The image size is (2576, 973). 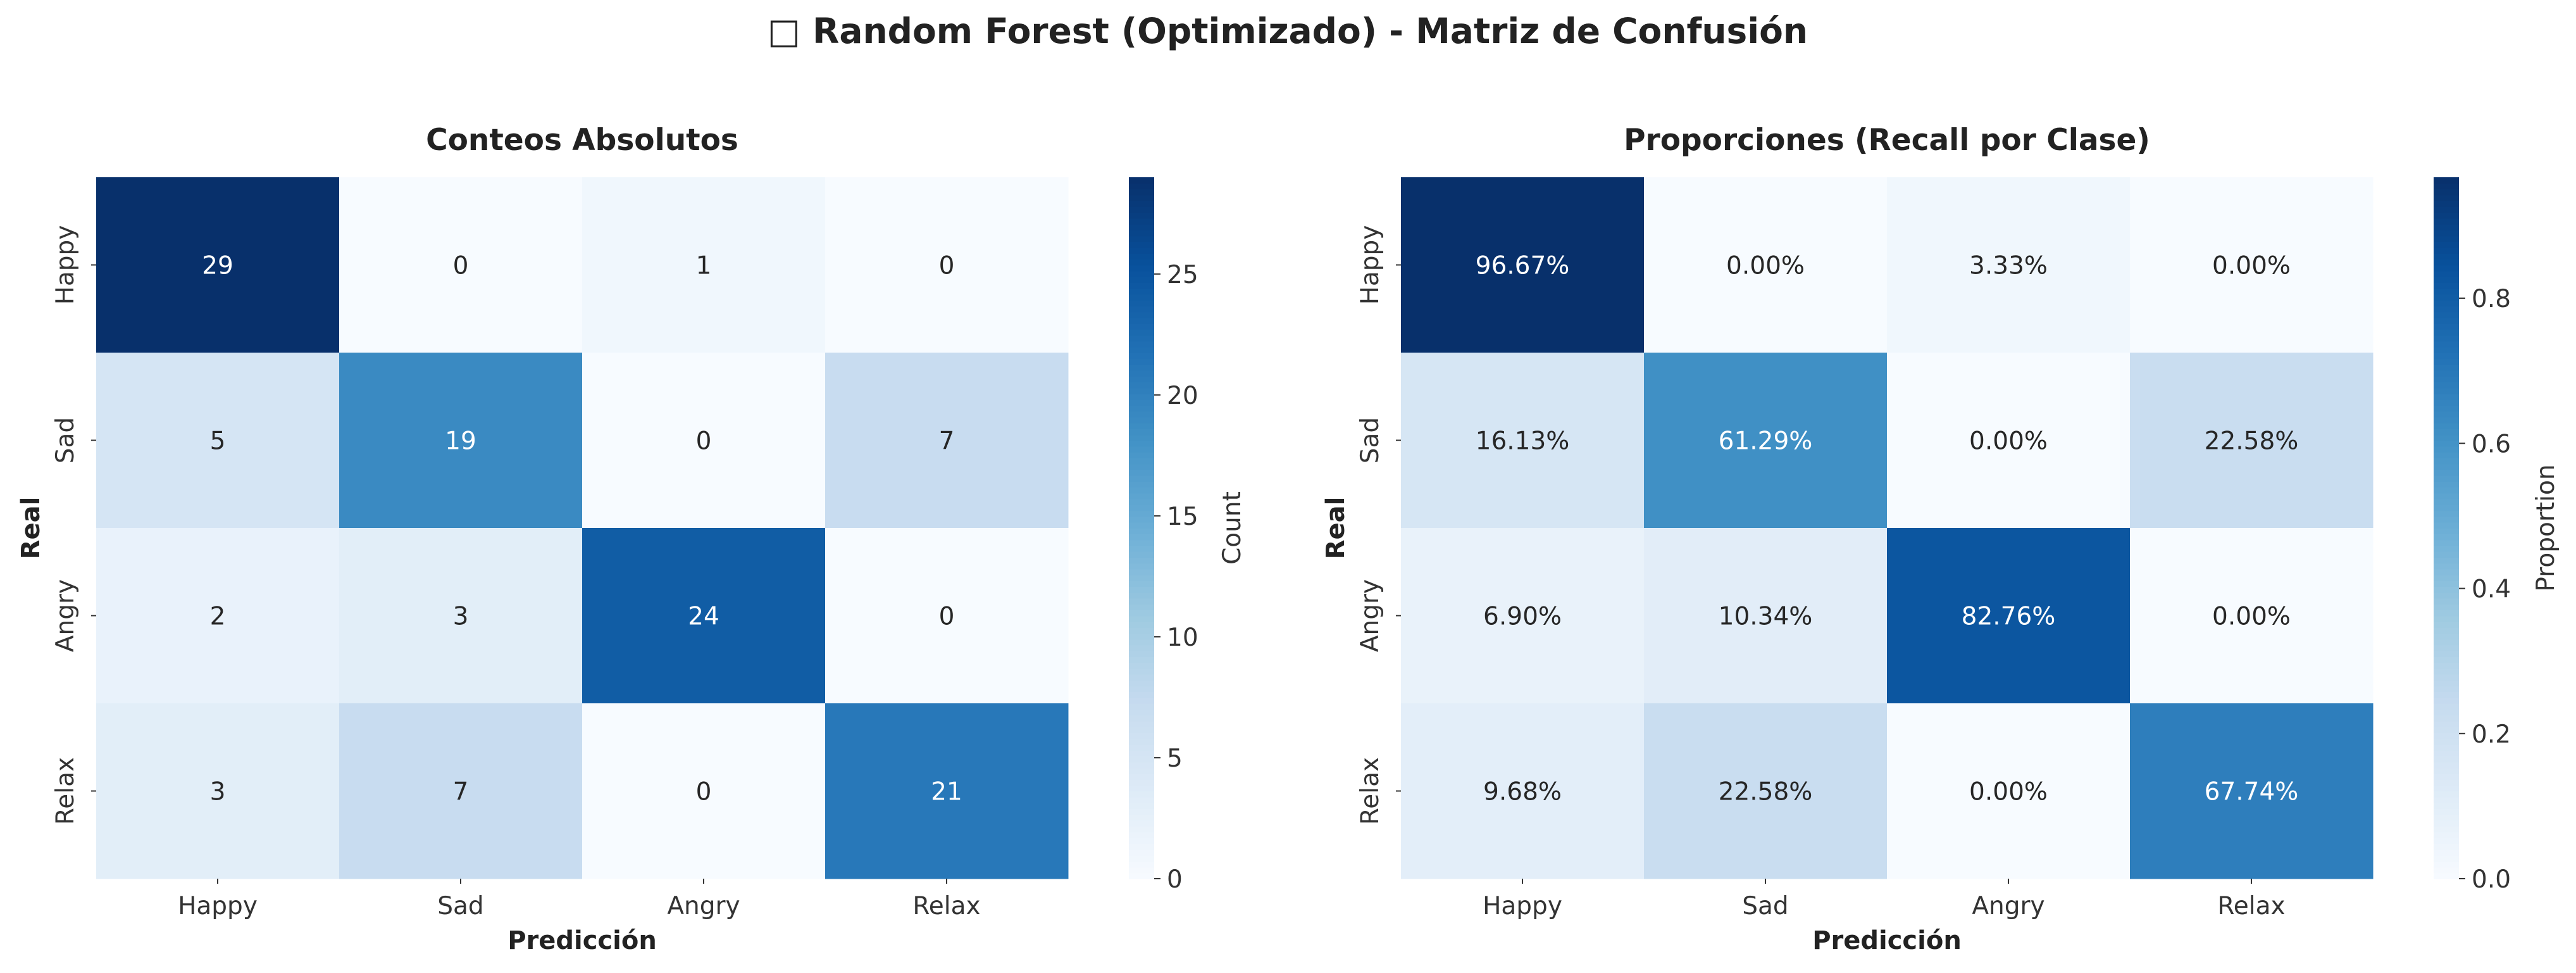 What do you see at coordinates (704, 266) in the screenshot?
I see `cell-value-label: 1` at bounding box center [704, 266].